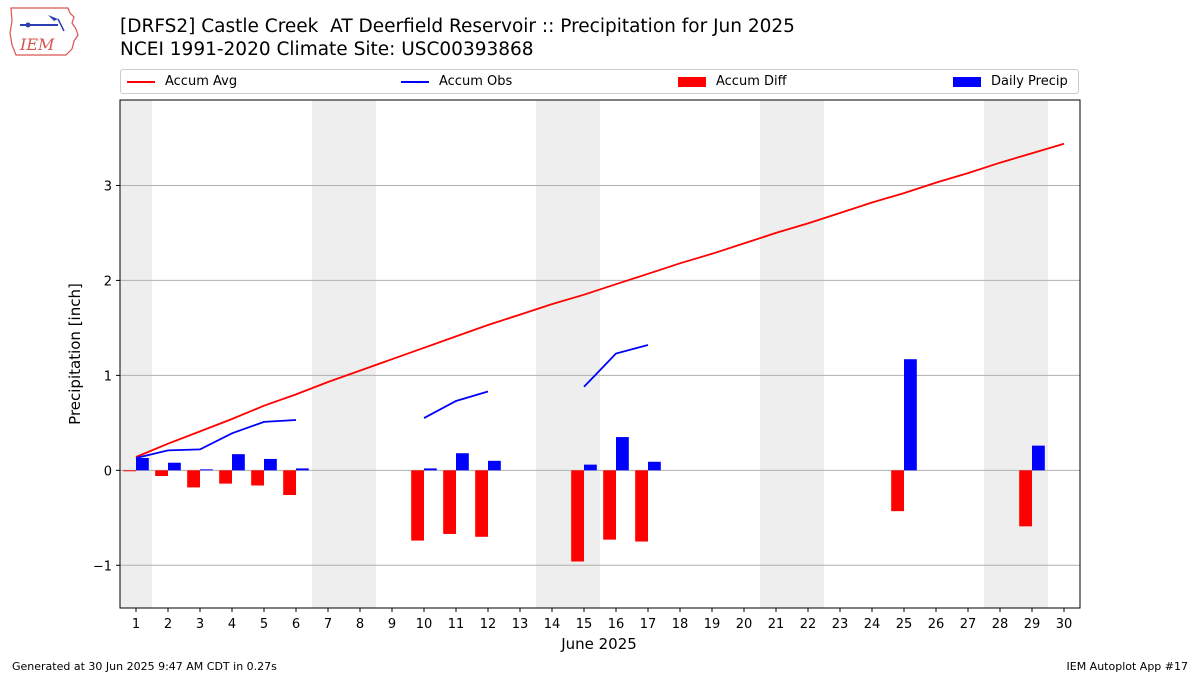 The height and width of the screenshot is (675, 1200). Describe the element at coordinates (102, 566) in the screenshot. I see `y-tick-label: −1` at that location.